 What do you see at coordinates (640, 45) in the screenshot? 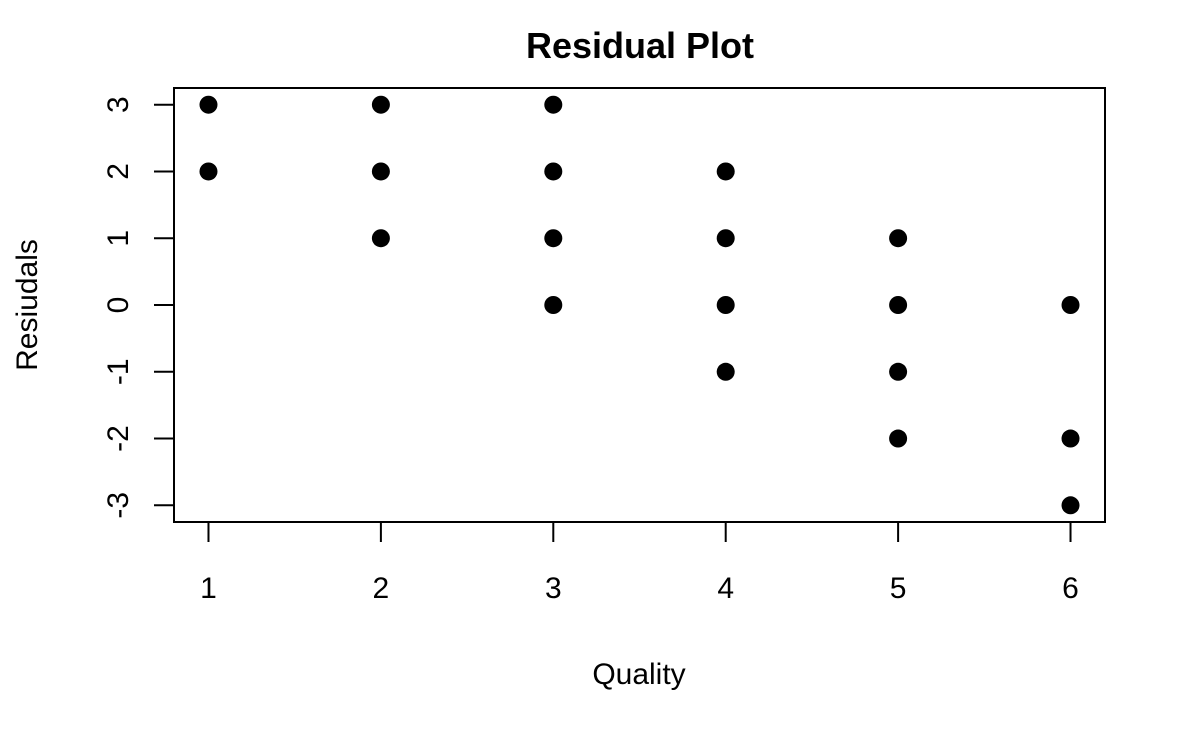
I see `chart-title: Residual Plot` at bounding box center [640, 45].